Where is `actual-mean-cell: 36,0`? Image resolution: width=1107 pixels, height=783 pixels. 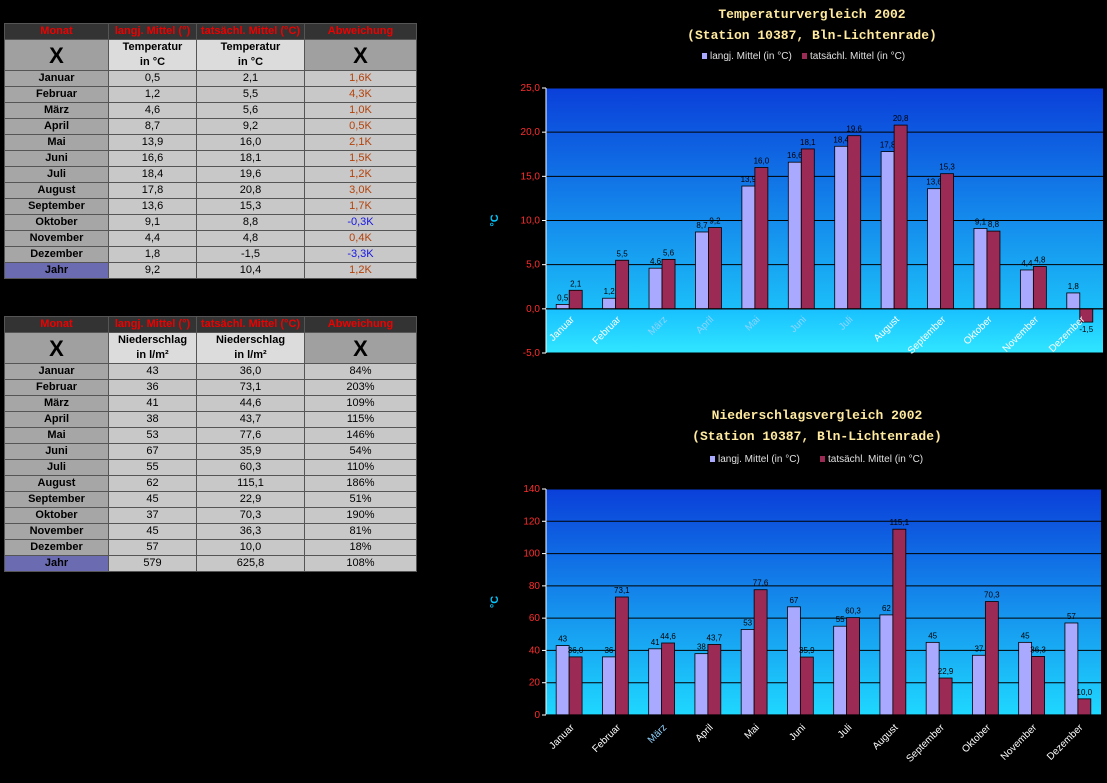 actual-mean-cell: 36,0 is located at coordinates (250, 371).